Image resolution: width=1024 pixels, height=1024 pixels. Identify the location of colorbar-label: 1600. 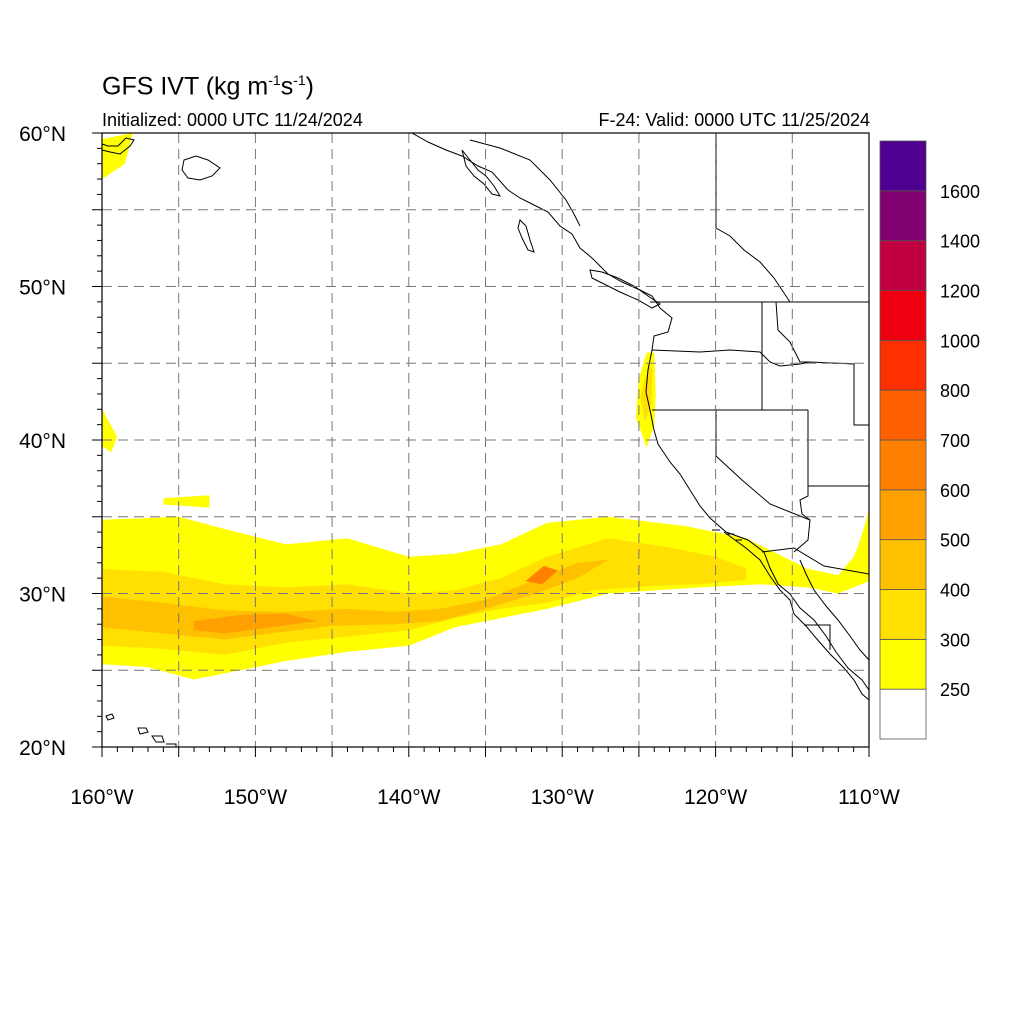
(960, 192).